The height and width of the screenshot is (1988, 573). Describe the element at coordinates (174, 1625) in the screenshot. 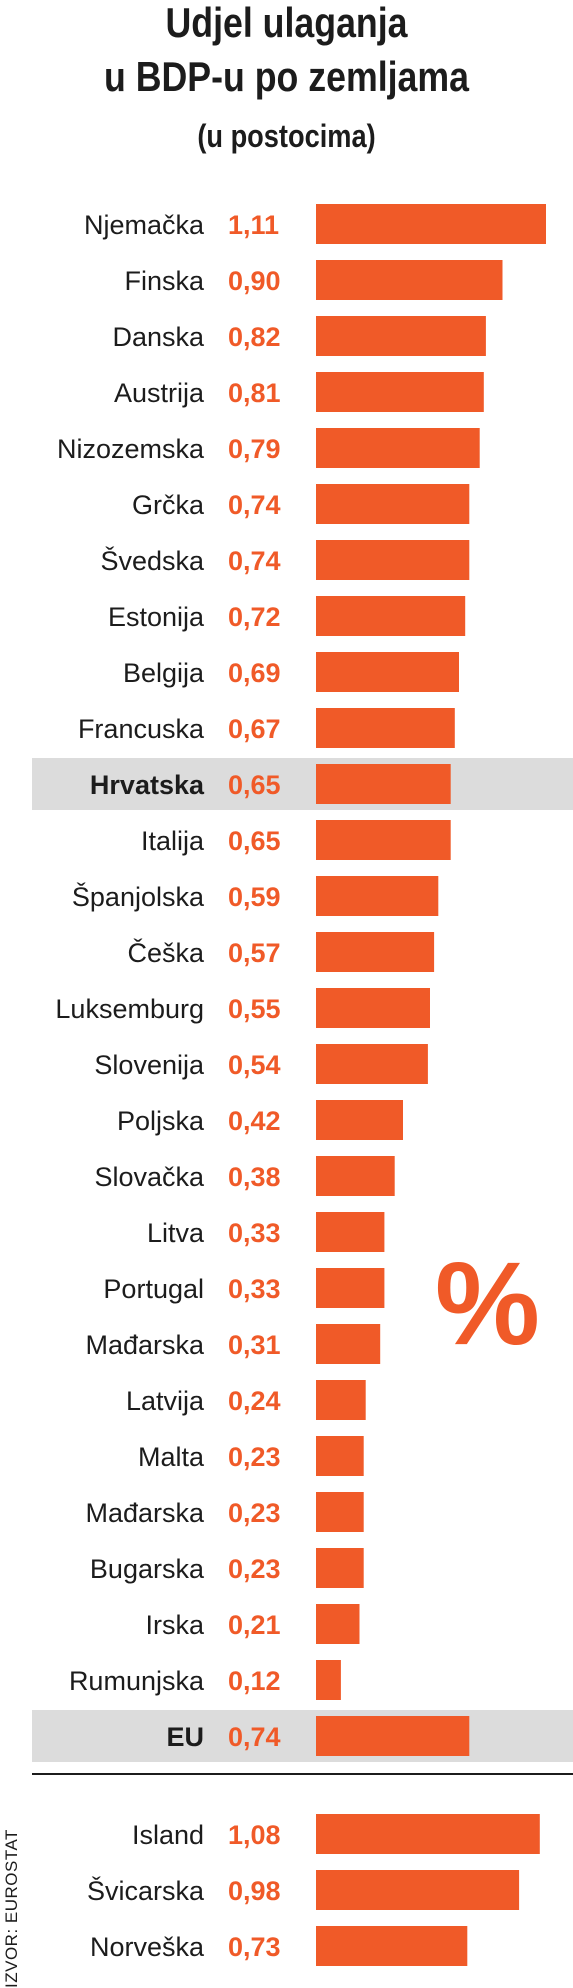

I see `category-label: Irska` at that location.